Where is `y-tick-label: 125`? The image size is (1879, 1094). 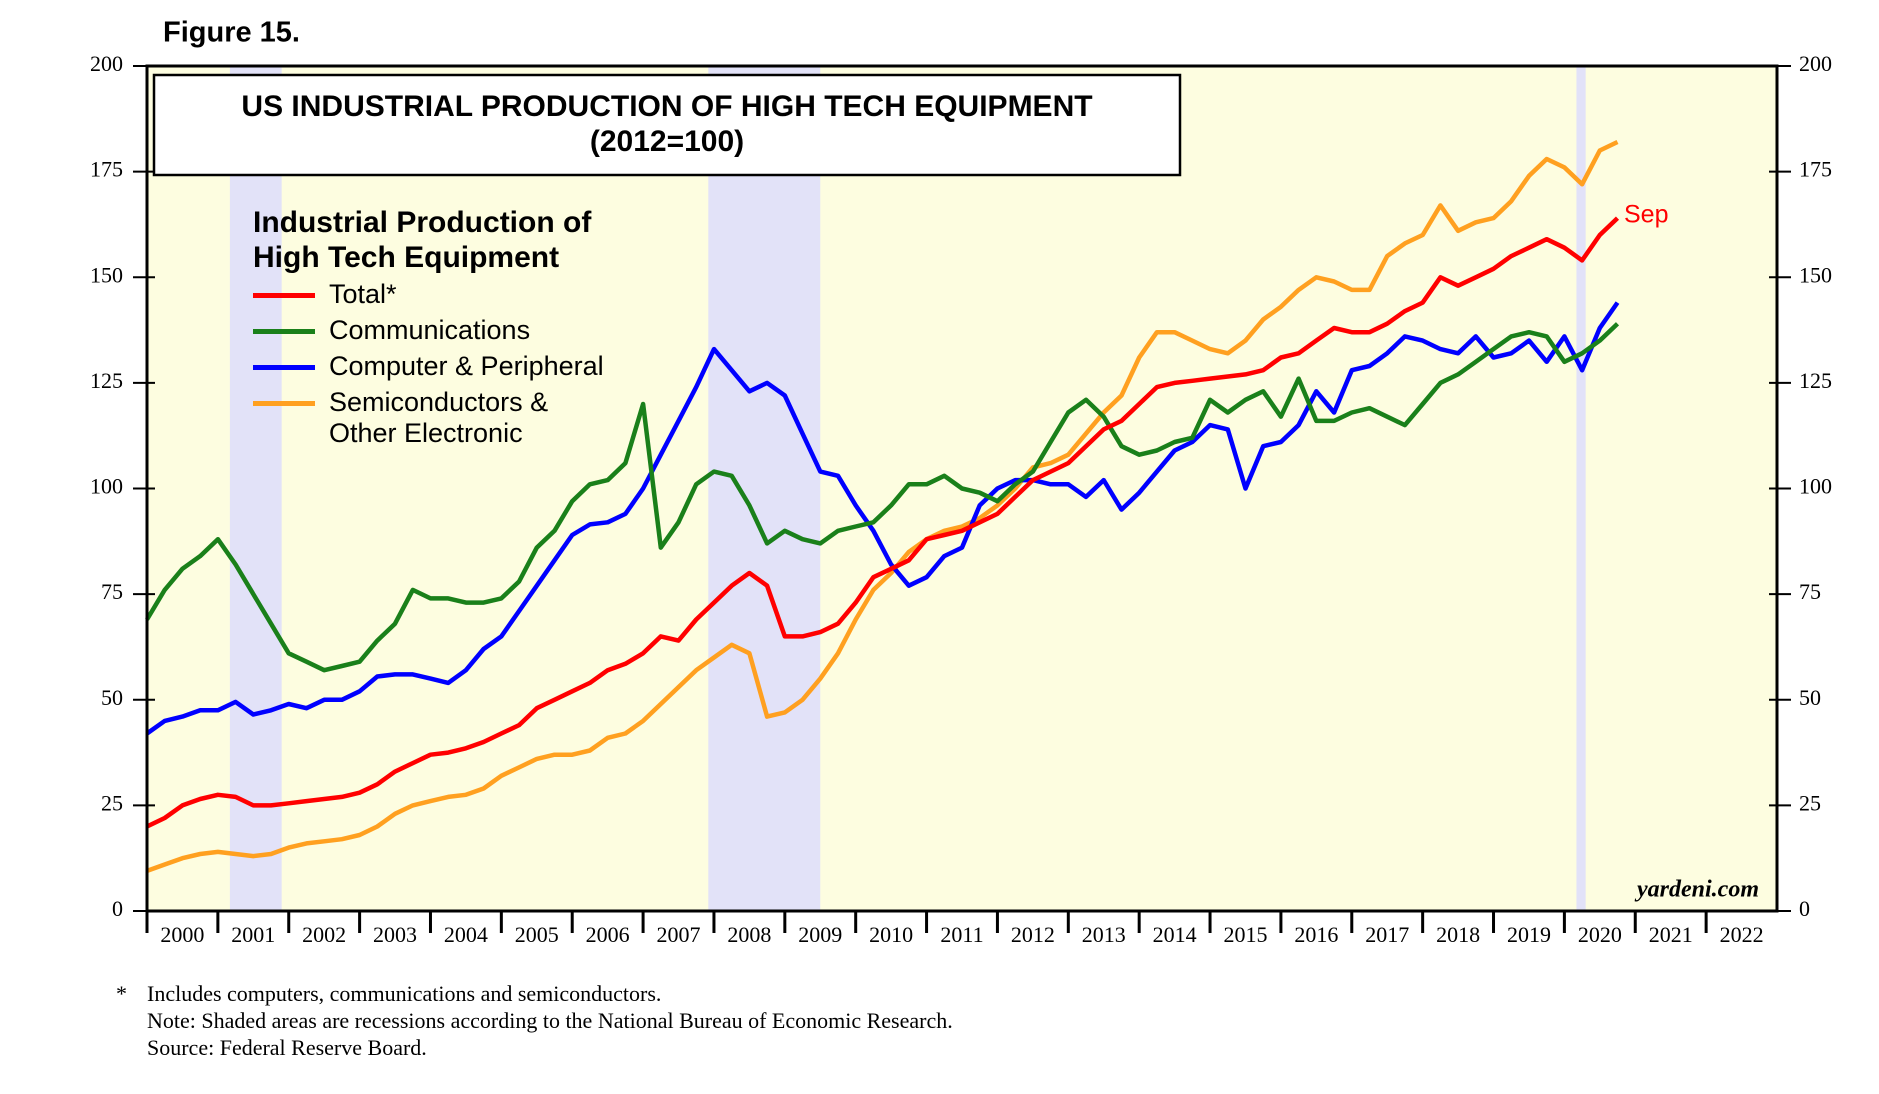
y-tick-label: 125 is located at coordinates (106, 380).